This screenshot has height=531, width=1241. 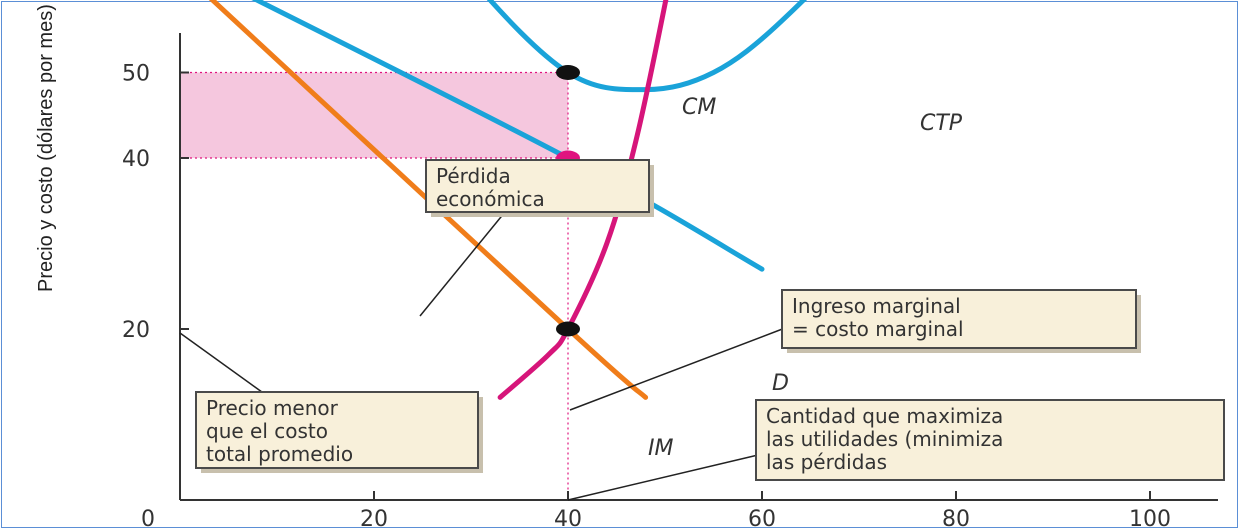 What do you see at coordinates (46, 148) in the screenshot?
I see `y-axis-label: Precio y costo (dólares por mes)` at bounding box center [46, 148].